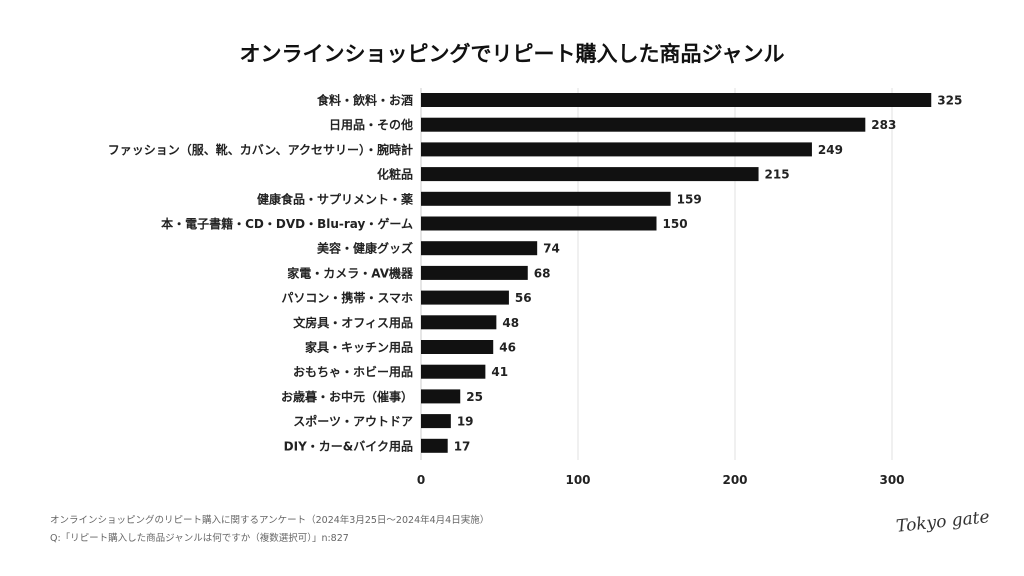  What do you see at coordinates (260, 149) in the screenshot?
I see `category-label: ファッション（服、靴、カバン、アクセサリー）・腕時計` at bounding box center [260, 149].